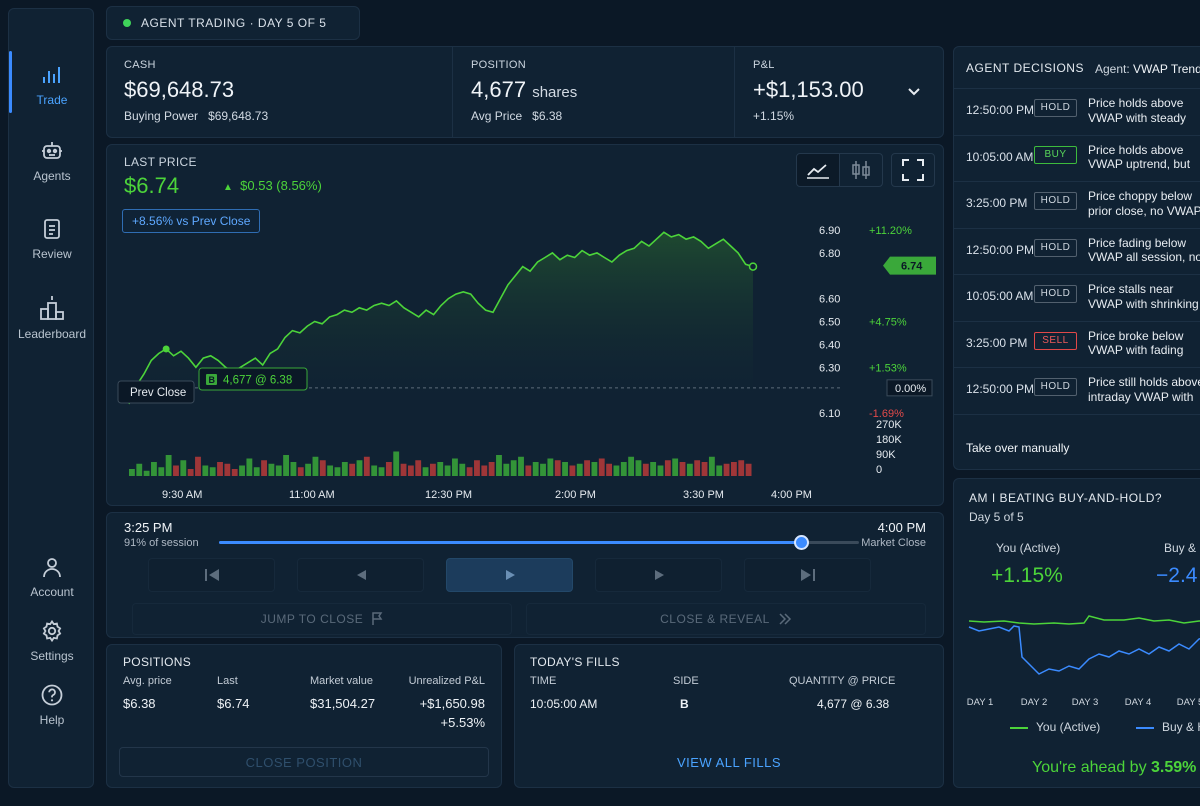 This screenshot has height=806, width=1200. I want to click on play-button, so click(509, 575).